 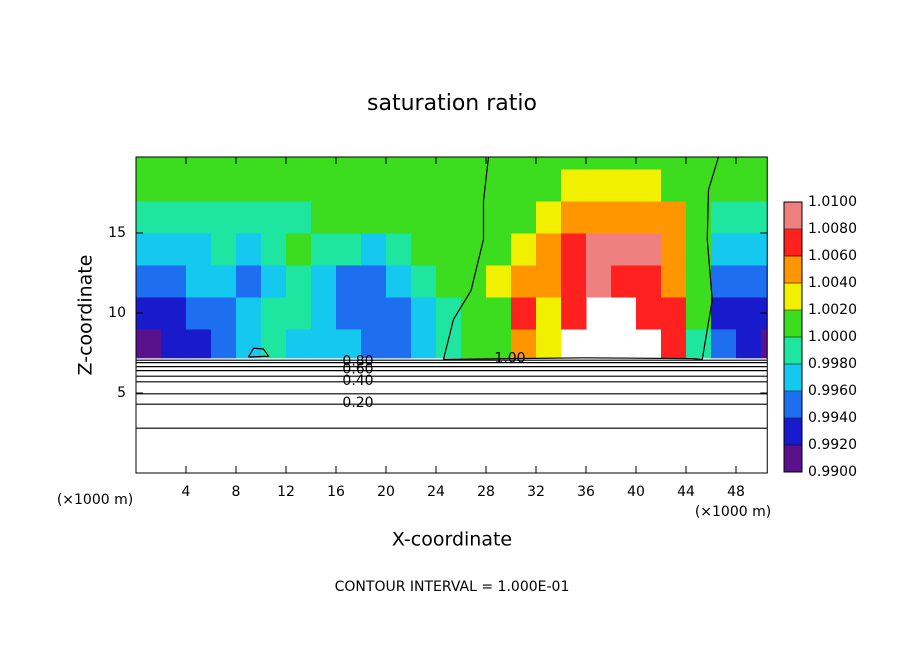 What do you see at coordinates (486, 492) in the screenshot?
I see `x-tick-label: 28` at bounding box center [486, 492].